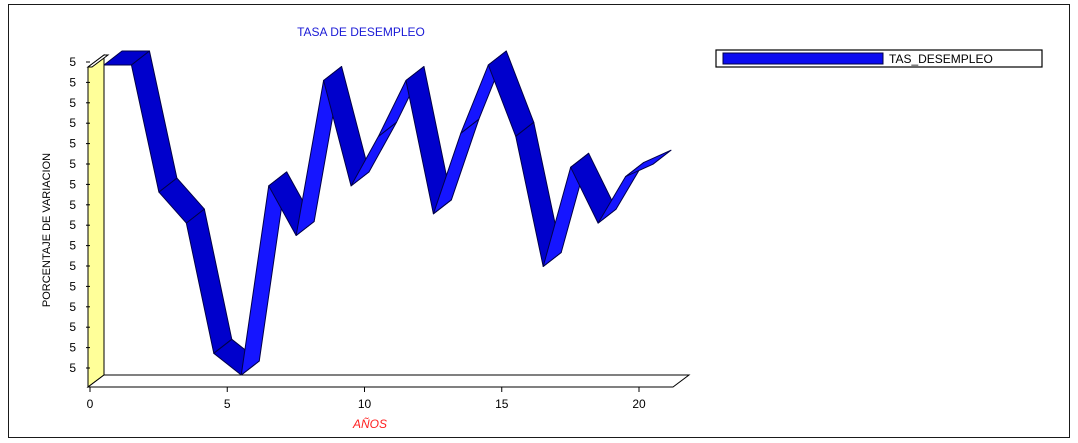  Describe the element at coordinates (365, 404) in the screenshot. I see `x-tick-label: 10` at that location.